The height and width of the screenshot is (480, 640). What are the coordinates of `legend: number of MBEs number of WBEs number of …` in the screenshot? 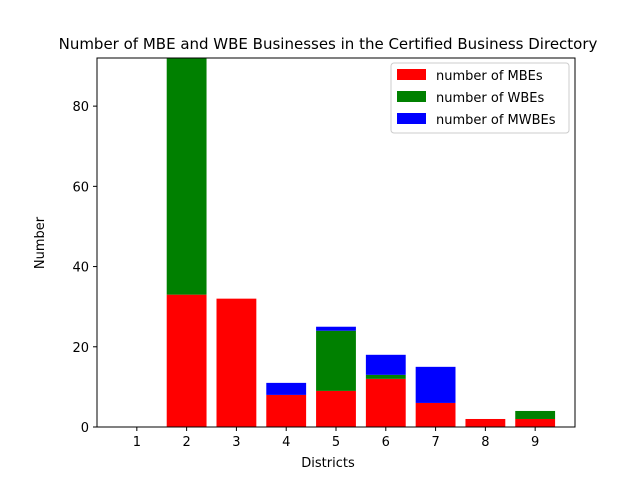 It's located at (480, 98).